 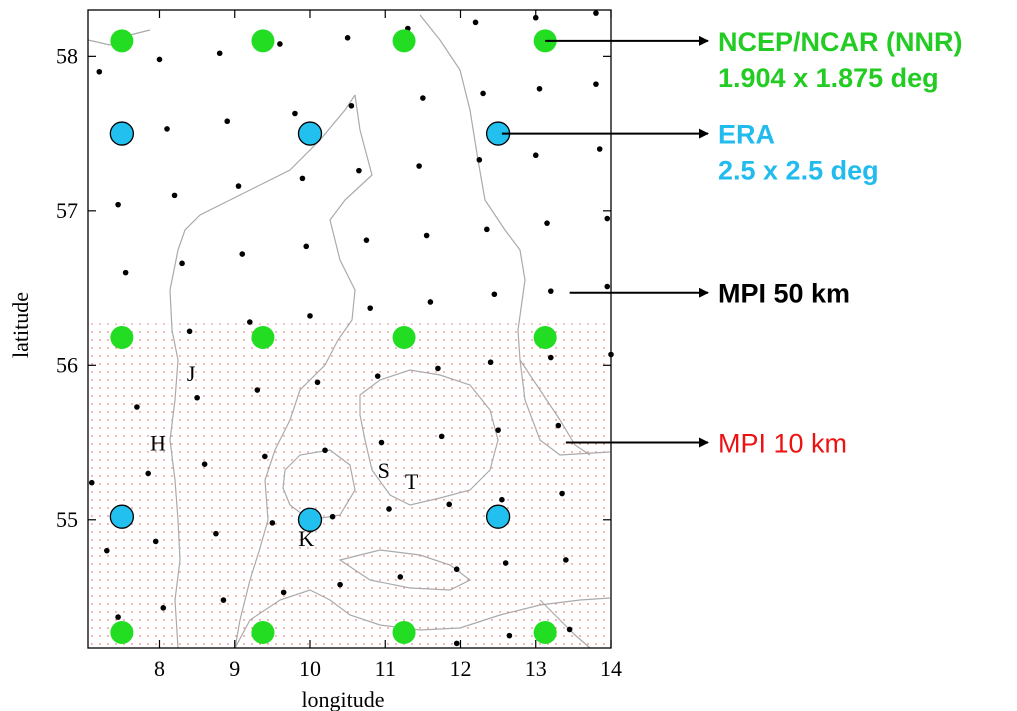 What do you see at coordinates (67, 364) in the screenshot?
I see `y-tick-label: 56` at bounding box center [67, 364].